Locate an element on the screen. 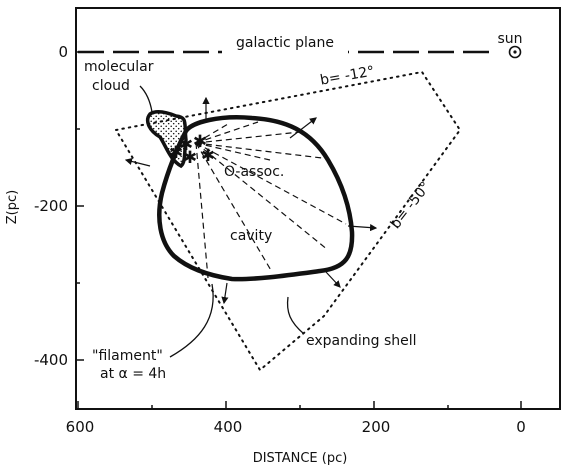 The height and width of the screenshot is (476, 570). x-tick-600: 600 is located at coordinates (80, 427).